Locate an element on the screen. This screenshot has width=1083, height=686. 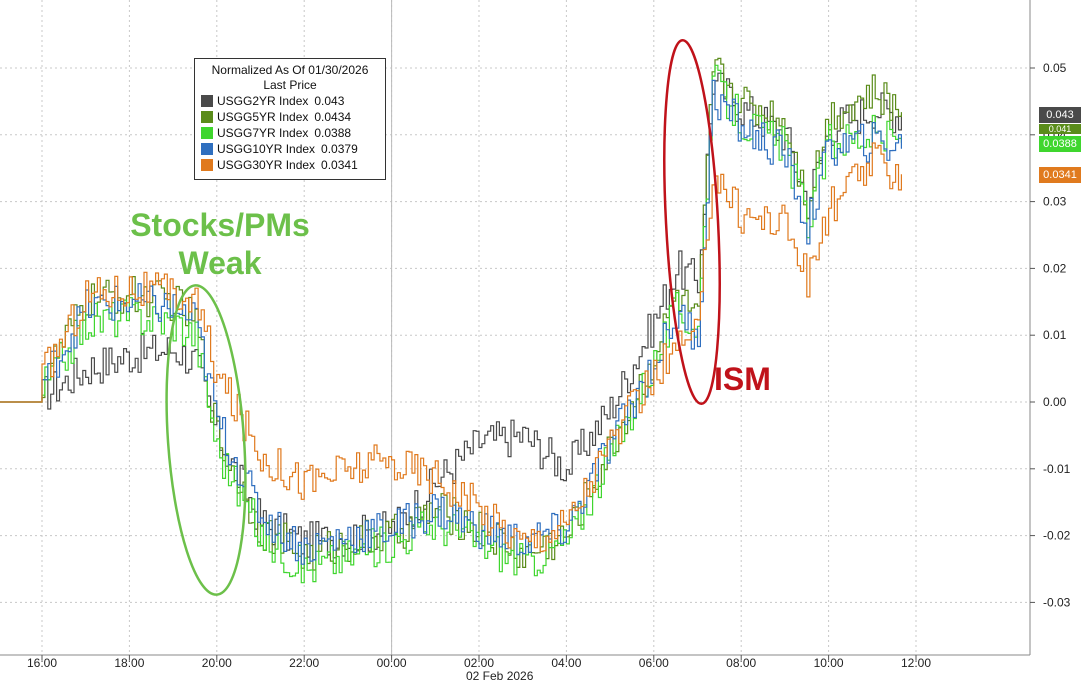
y-tick-label: -0.02 is located at coordinates (1057, 536).